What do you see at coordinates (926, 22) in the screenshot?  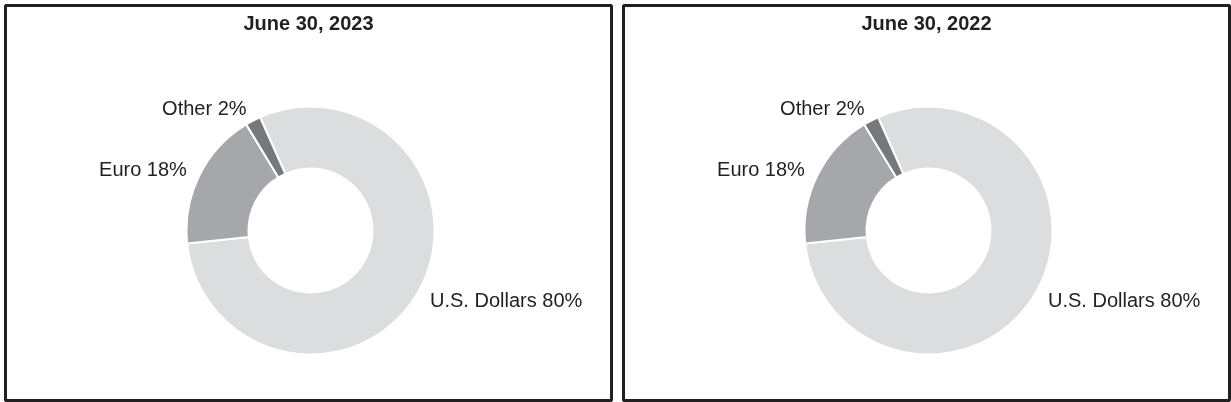 I see `chart-title: June 30, 2022` at bounding box center [926, 22].